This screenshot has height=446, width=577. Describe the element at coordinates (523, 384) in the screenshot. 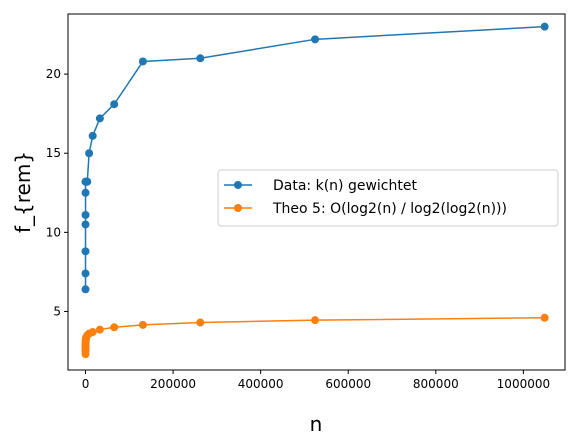

I see `x-tick-label: 1000000` at that location.